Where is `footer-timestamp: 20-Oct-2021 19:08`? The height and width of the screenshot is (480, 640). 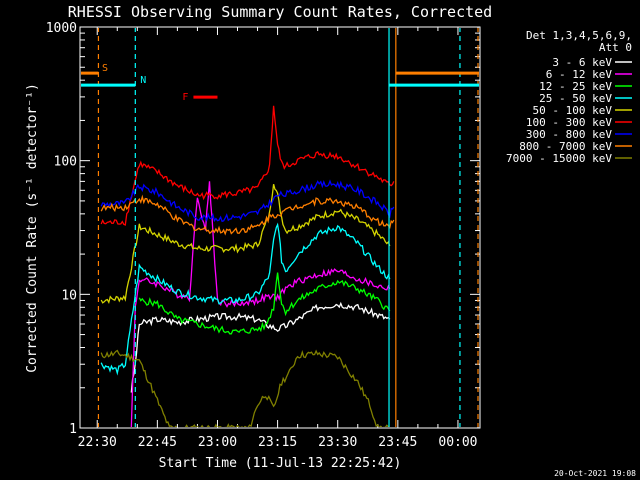
footer-timestamp: 20-Oct-2021 19:08 is located at coordinates (595, 473).